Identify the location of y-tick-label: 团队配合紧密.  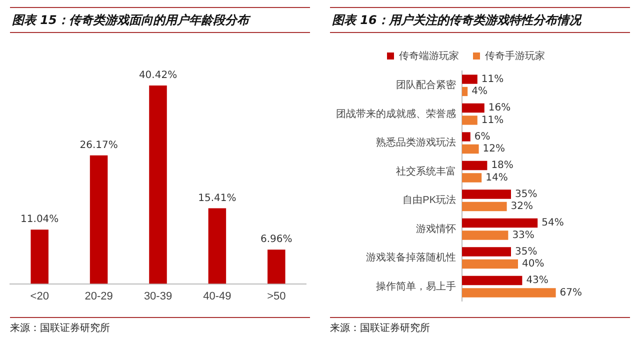
(426, 85).